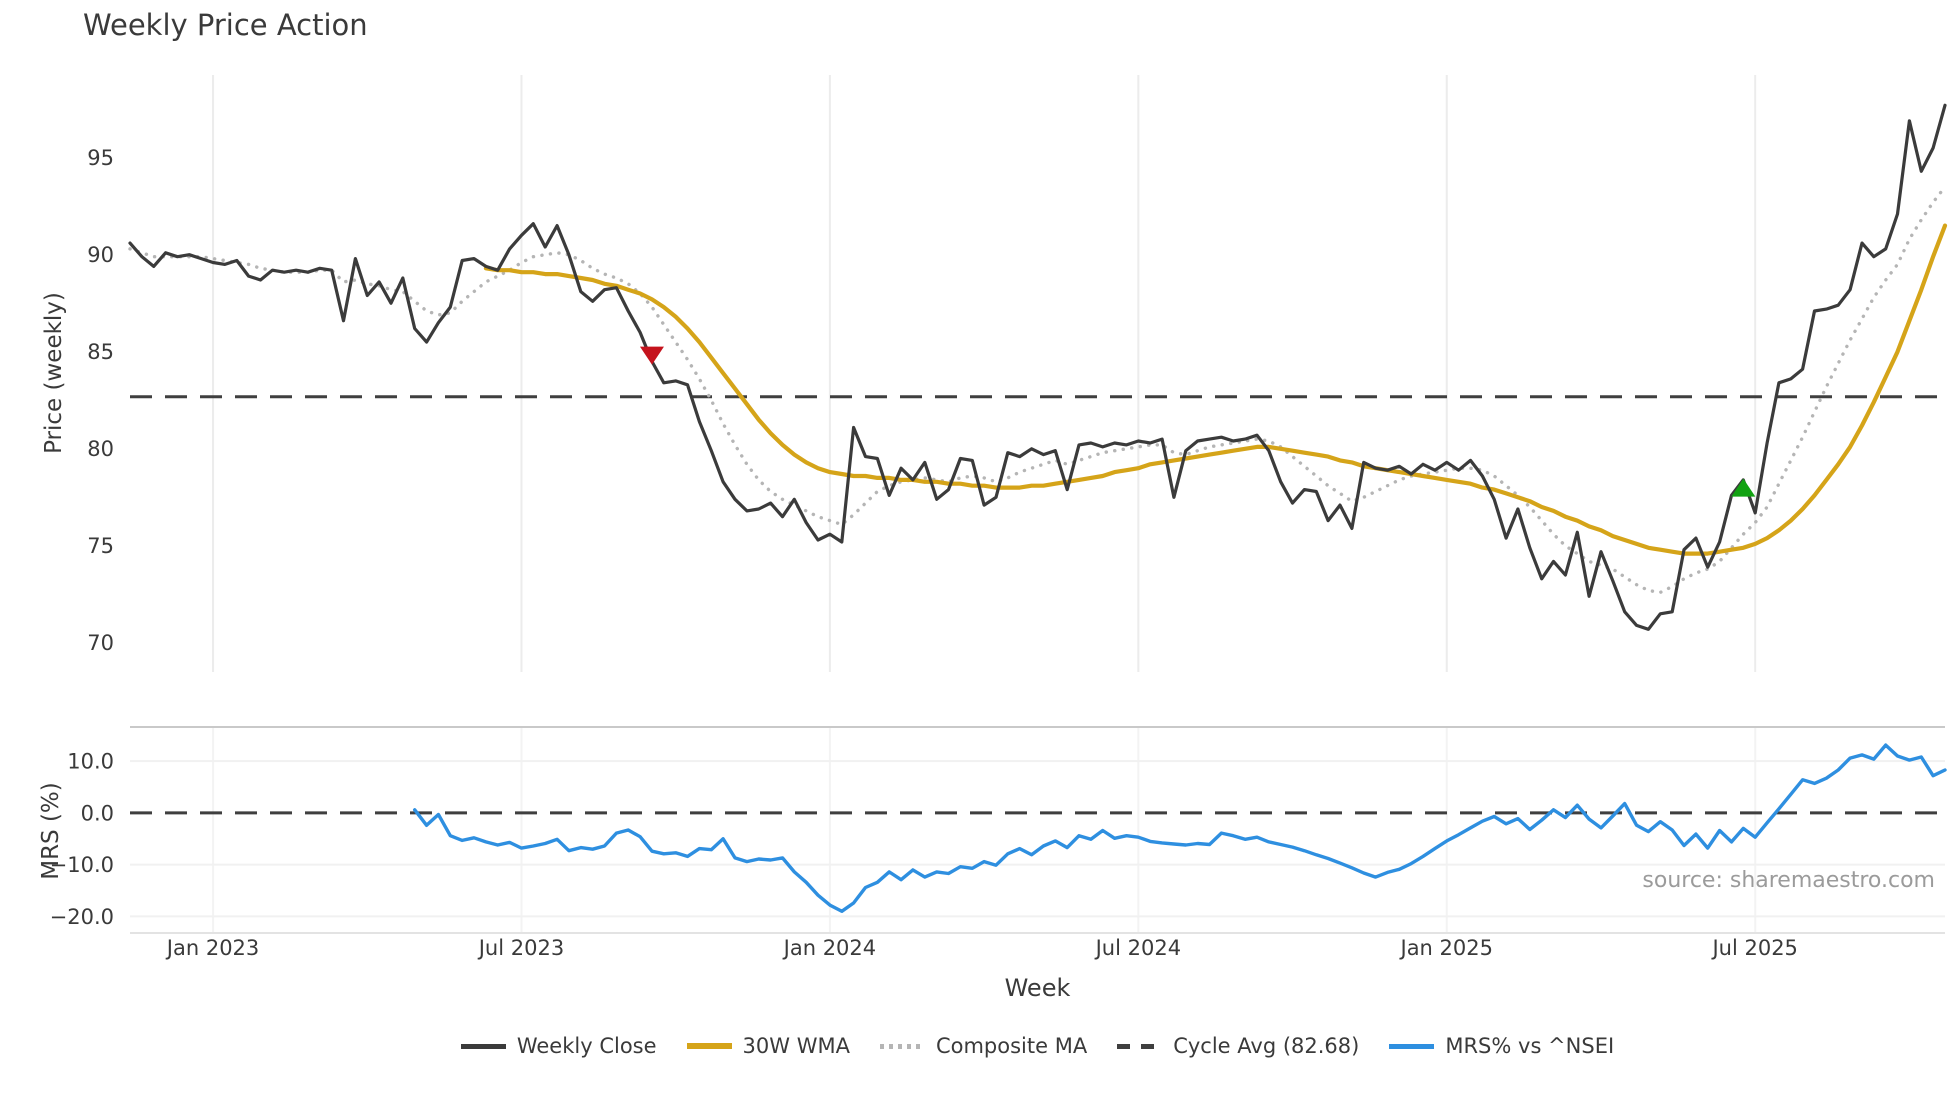 The height and width of the screenshot is (1102, 1960). I want to click on legend-item-cycle-avg: Cycle Avg (82.68), so click(1238, 1046).